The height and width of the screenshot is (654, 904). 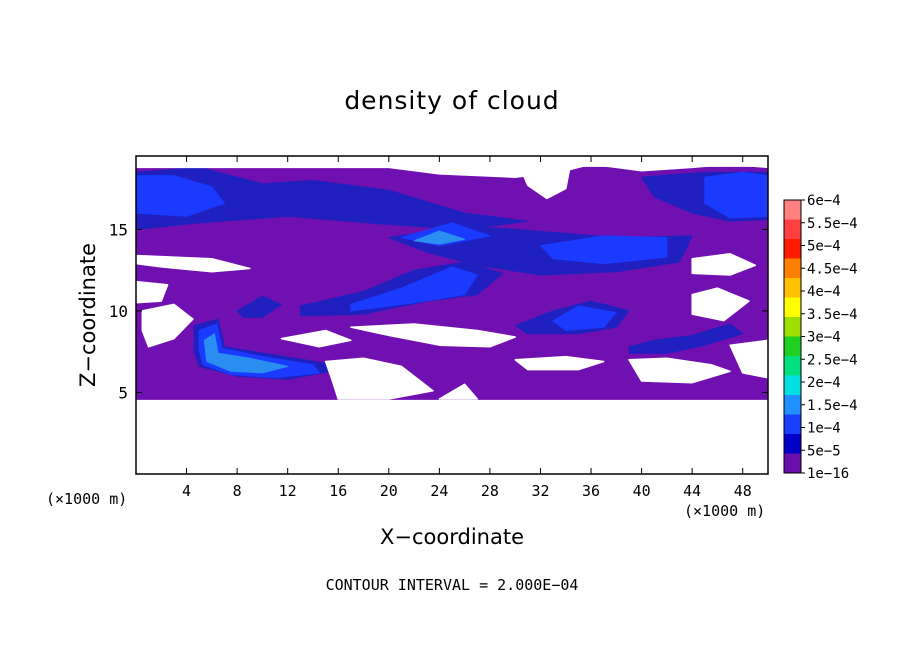 What do you see at coordinates (123, 392) in the screenshot?
I see `y-tick-label: 5` at bounding box center [123, 392].